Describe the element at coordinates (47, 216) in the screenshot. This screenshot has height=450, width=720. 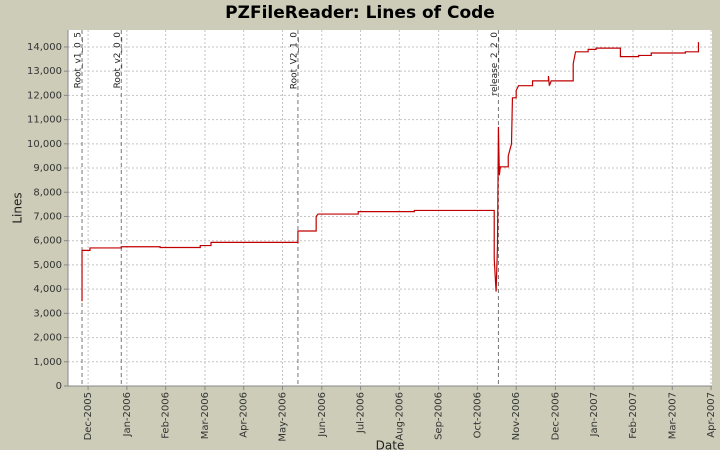
I see `y-tick-label: 7,000` at that location.